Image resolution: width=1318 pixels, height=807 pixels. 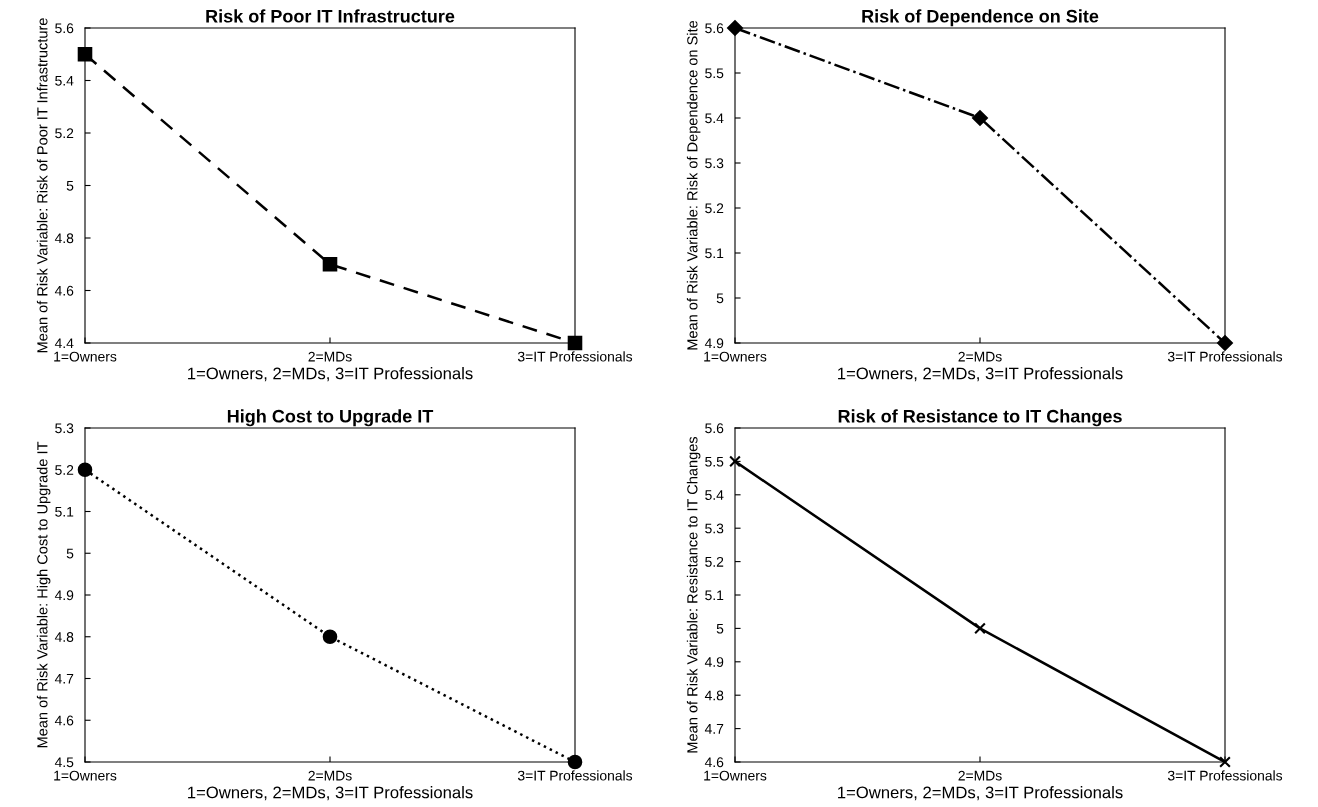 What do you see at coordinates (43, 594) in the screenshot?
I see `y-axis-title: Mean of Risk Variable: High Cost to Upgrade IT` at bounding box center [43, 594].